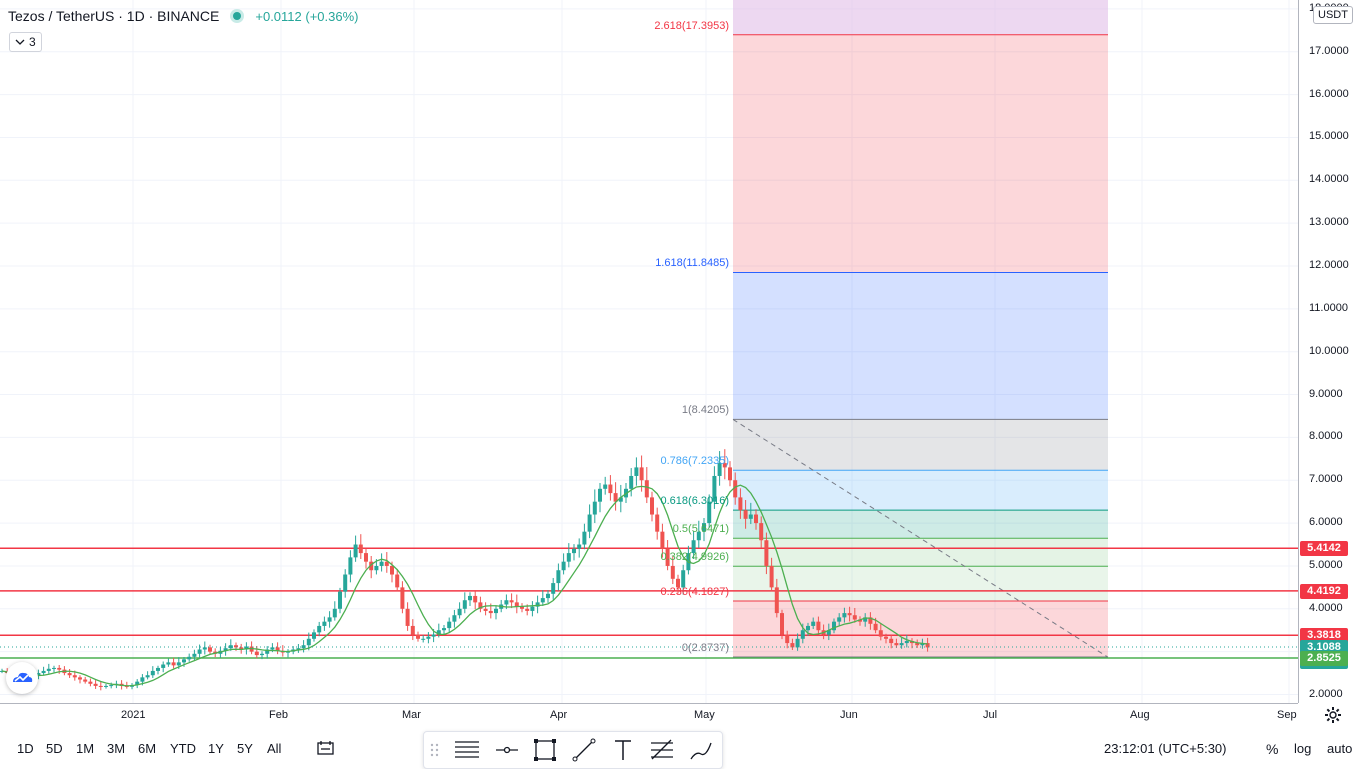 Image resolution: width=1366 pixels, height=769 pixels. What do you see at coordinates (274, 748) in the screenshot?
I see `timeframe-all: All` at bounding box center [274, 748].